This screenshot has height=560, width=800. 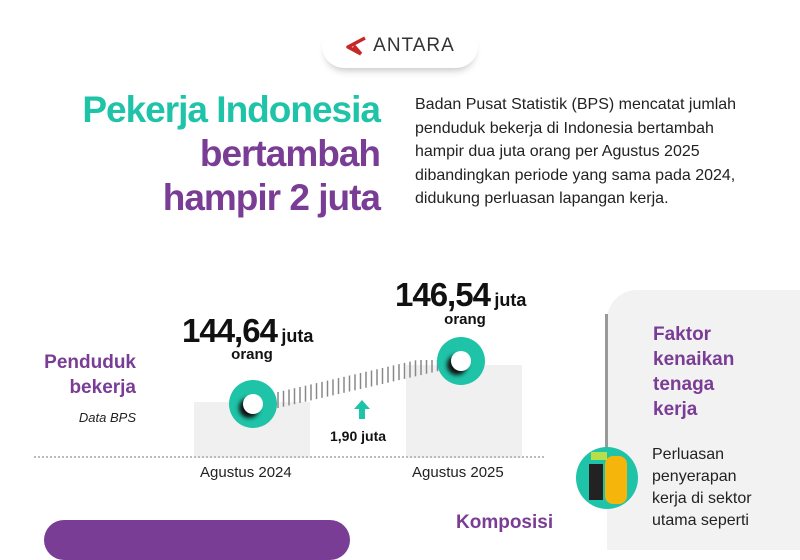 What do you see at coordinates (102, 387) in the screenshot?
I see `label-line-2: bekerja` at bounding box center [102, 387].